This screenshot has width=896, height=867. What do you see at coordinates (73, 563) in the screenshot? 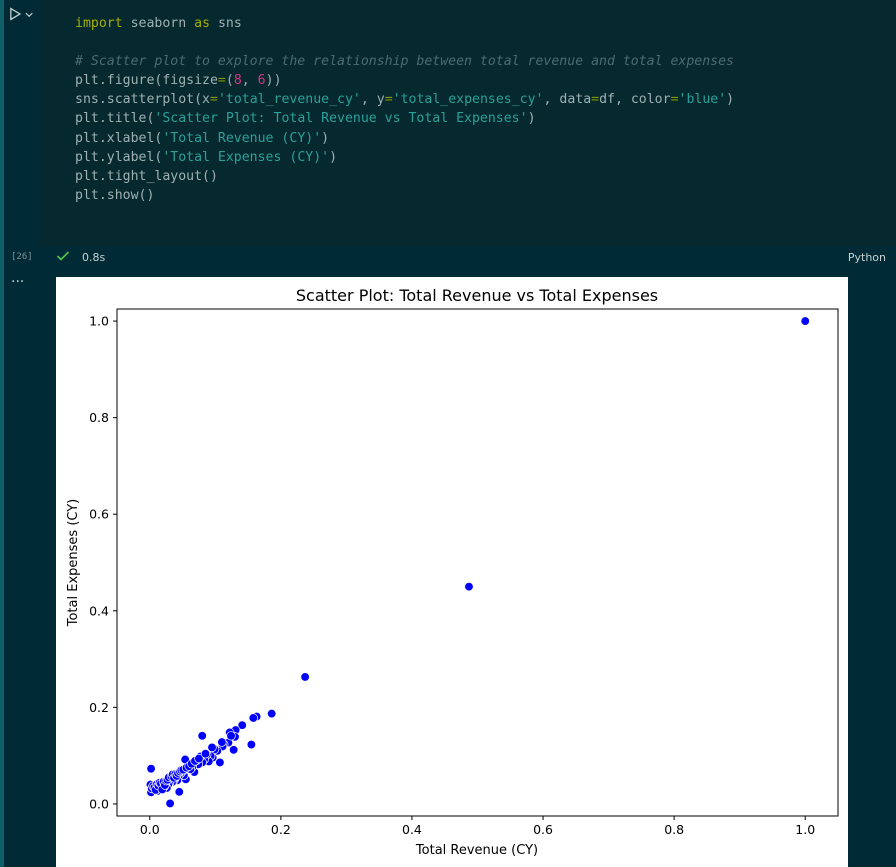
I see `y-axis-label: Total Expenses (CY)` at bounding box center [73, 563].